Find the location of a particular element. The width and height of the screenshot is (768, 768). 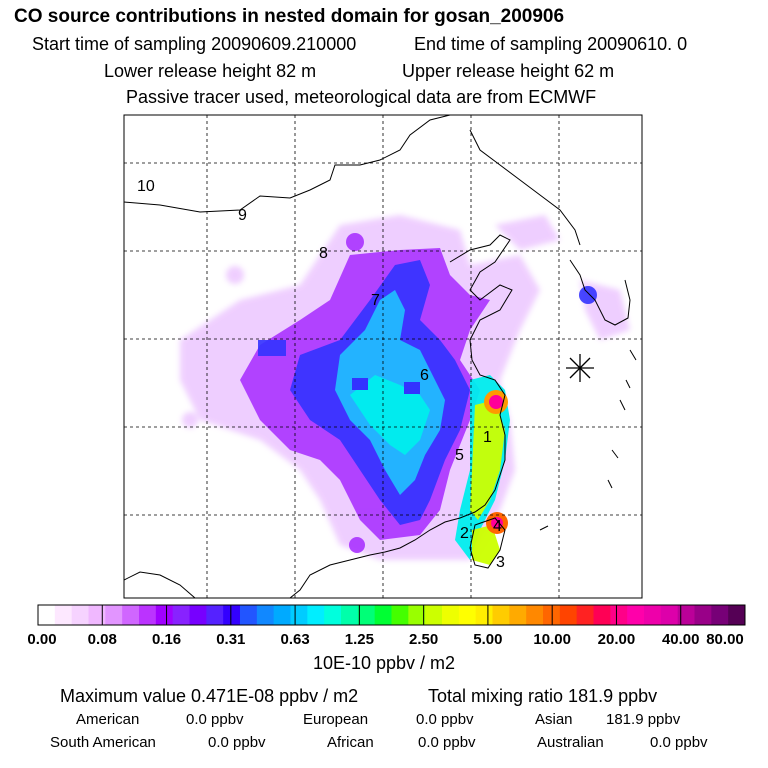

colorbar is located at coordinates (391, 615).